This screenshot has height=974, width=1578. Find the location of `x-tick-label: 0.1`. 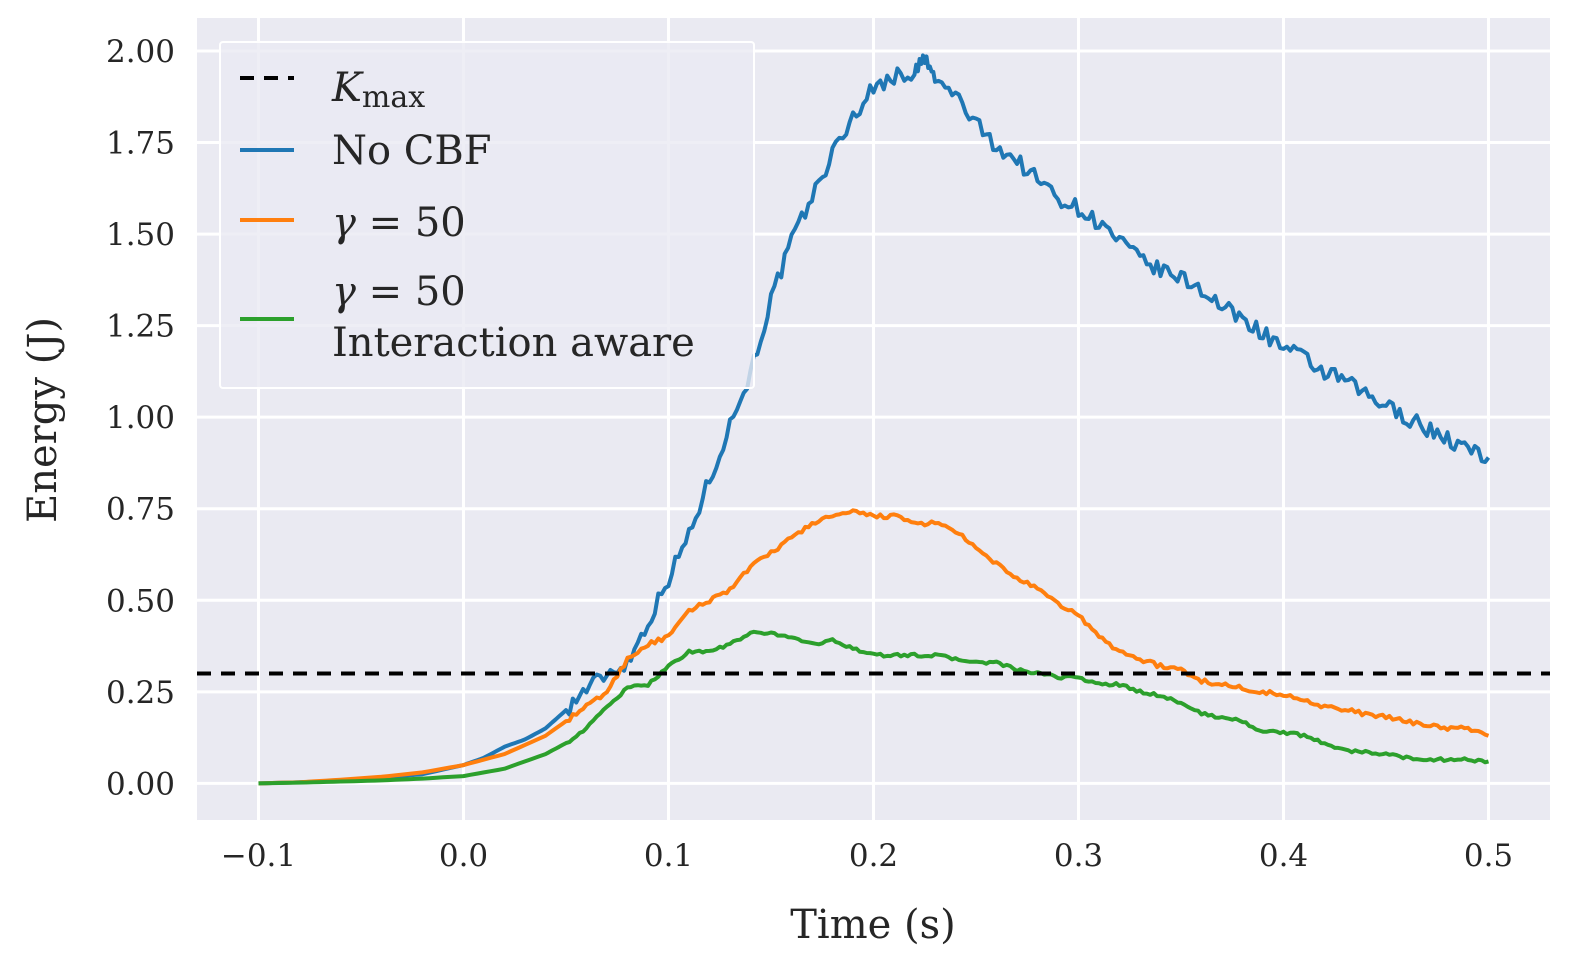

x-tick-label: 0.1 is located at coordinates (668, 856).